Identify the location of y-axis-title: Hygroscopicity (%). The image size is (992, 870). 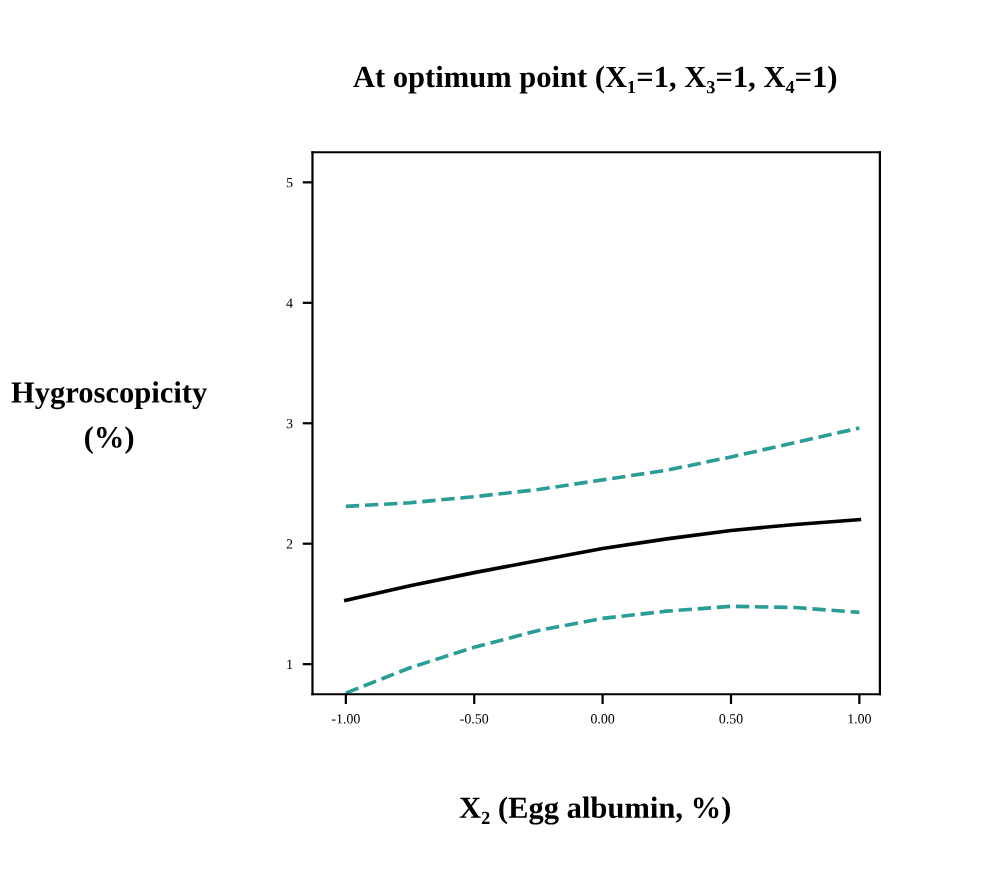
(109, 417).